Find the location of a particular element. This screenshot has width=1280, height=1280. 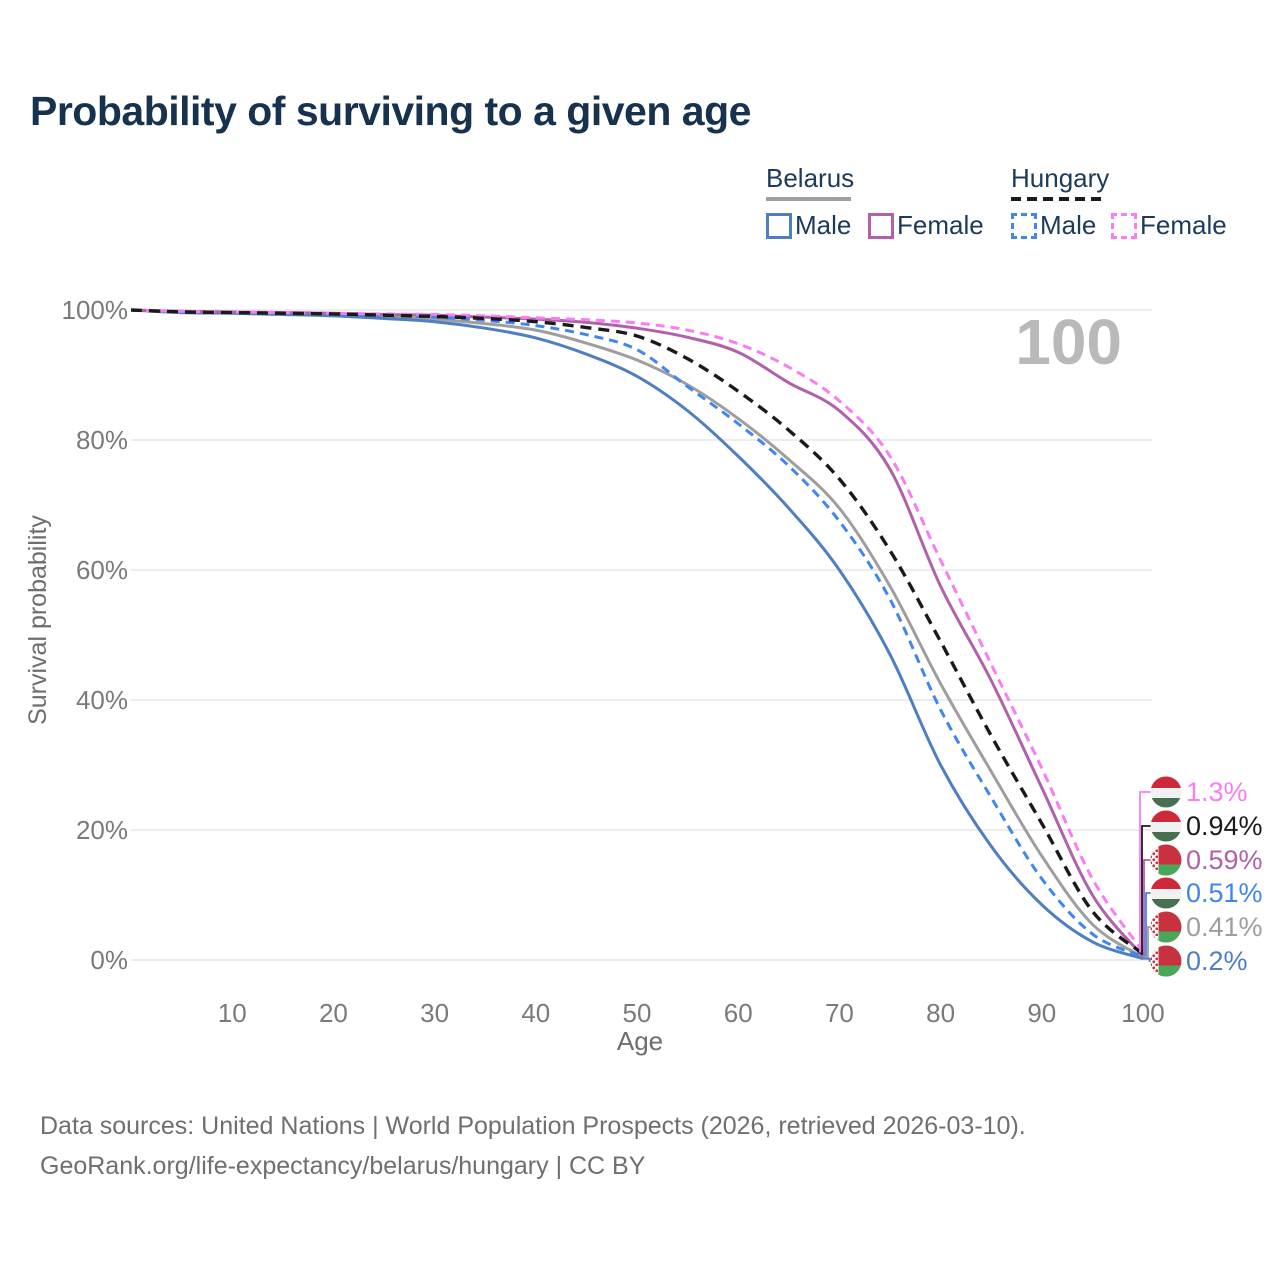

belarus-female-swatch-icon is located at coordinates (881, 225).